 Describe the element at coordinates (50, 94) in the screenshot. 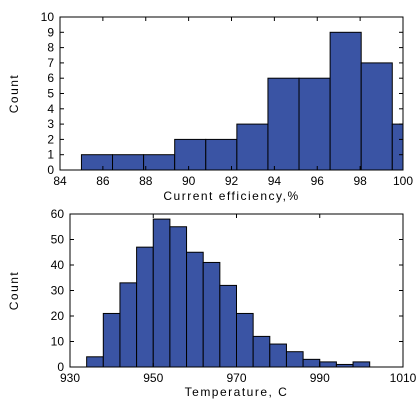

I see `y-tick-label: 5` at that location.